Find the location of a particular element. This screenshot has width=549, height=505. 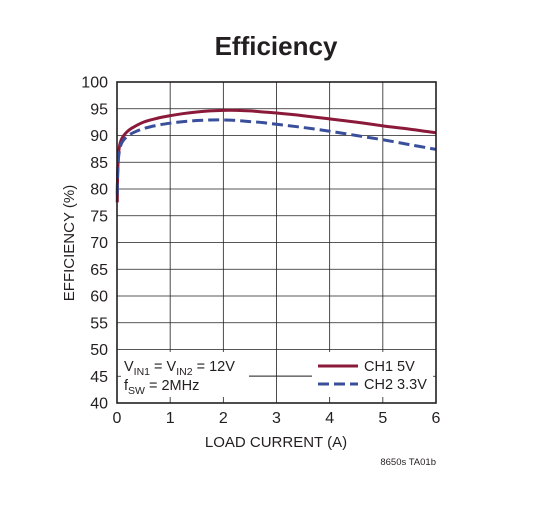

y-tick-label: 65 is located at coordinates (99, 270).